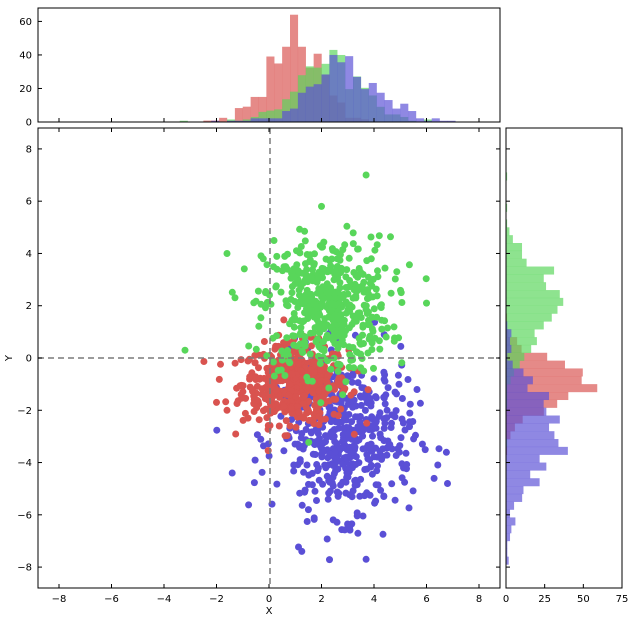  I want to click on y-tick-label: −8, so click(24, 568).